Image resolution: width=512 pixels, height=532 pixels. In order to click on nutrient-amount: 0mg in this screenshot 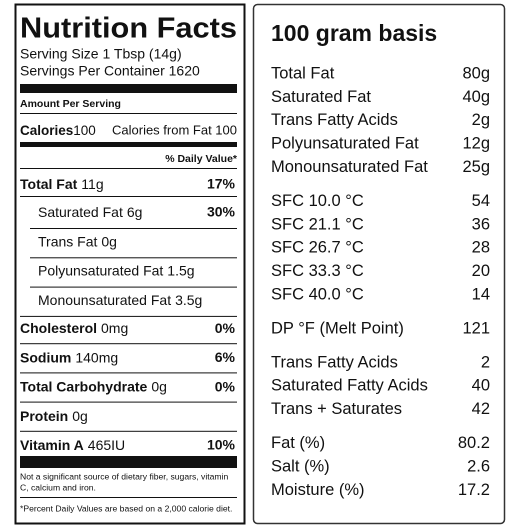, I will do `click(114, 328)`.